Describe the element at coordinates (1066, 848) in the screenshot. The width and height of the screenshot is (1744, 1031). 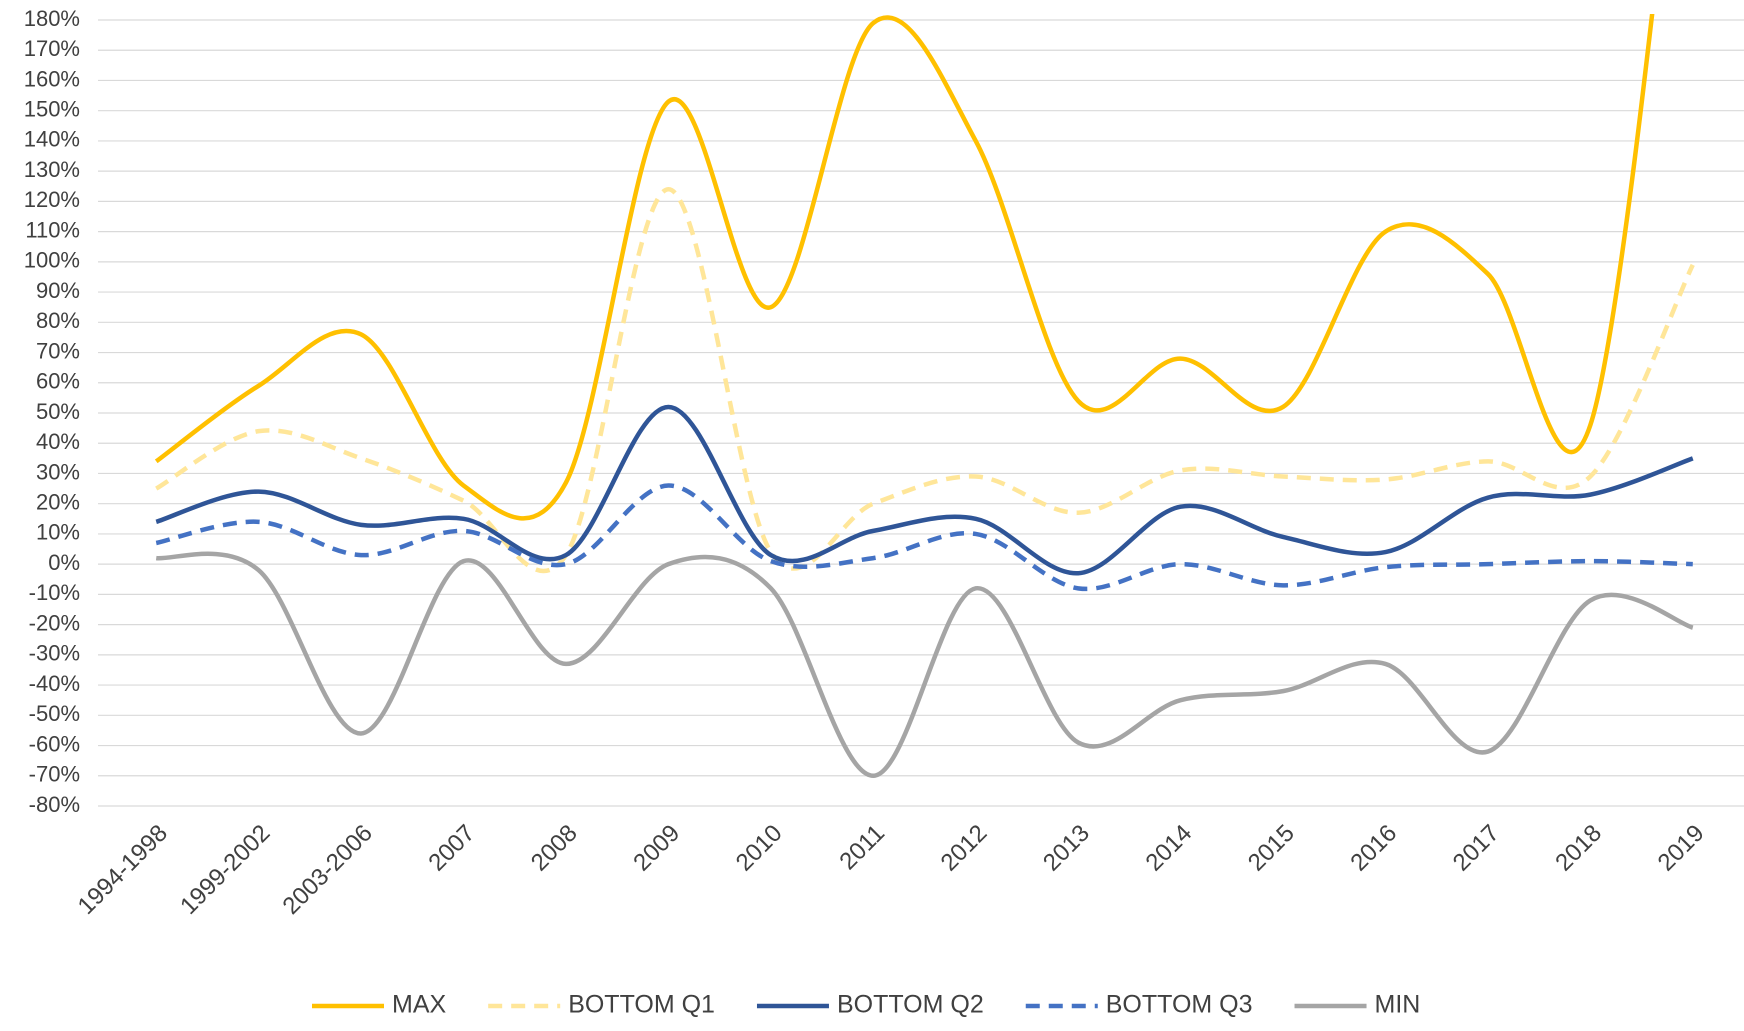
I see `x-tick-label: 2013` at that location.